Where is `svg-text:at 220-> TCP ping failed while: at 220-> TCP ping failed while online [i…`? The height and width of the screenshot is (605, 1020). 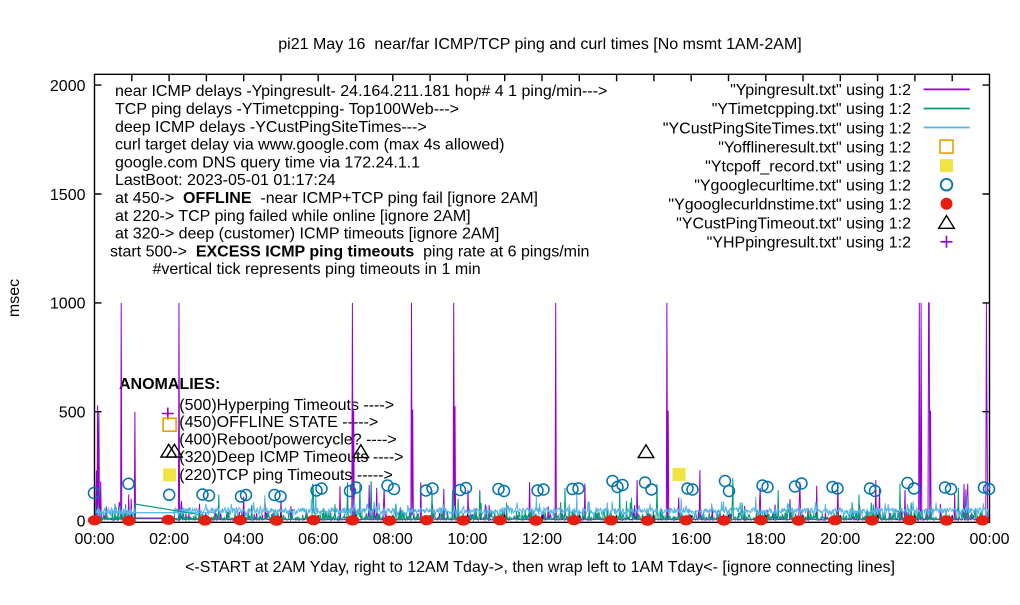 svg-text:at 220-> TCP ping failed while: at 220-> TCP ping failed while online [i… is located at coordinates (293, 216).